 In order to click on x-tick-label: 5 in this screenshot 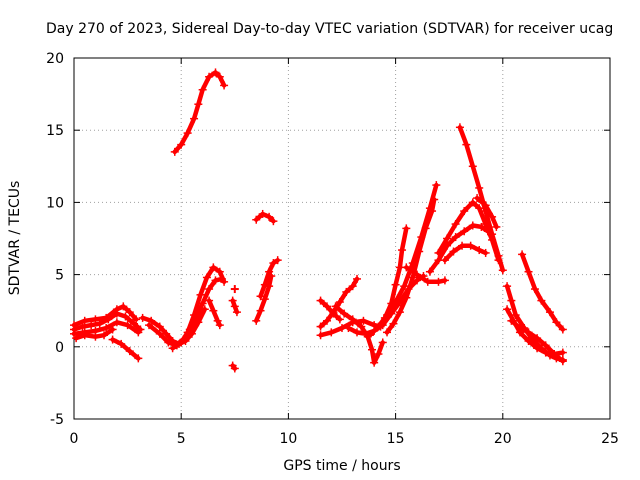, I will do `click(181, 439)`.